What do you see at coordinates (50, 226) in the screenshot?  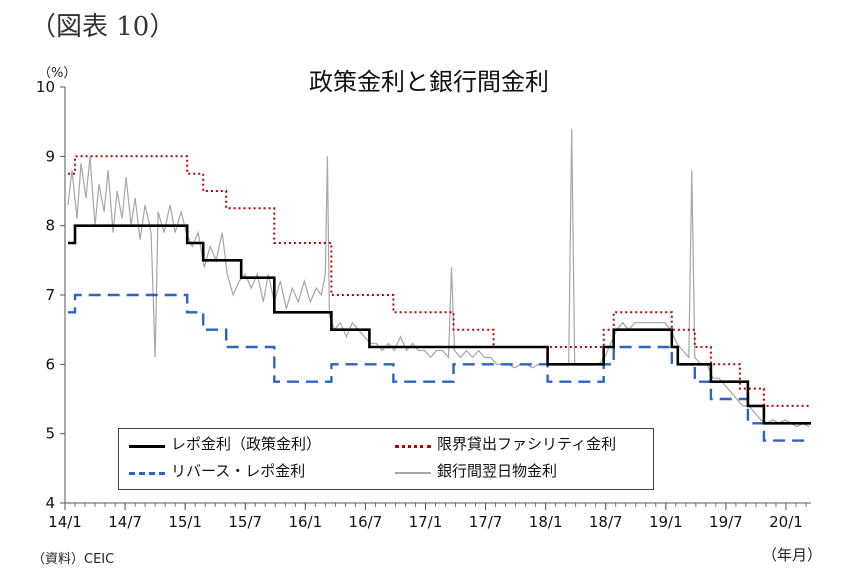 I see `y-tick-label-4: 8` at bounding box center [50, 226].